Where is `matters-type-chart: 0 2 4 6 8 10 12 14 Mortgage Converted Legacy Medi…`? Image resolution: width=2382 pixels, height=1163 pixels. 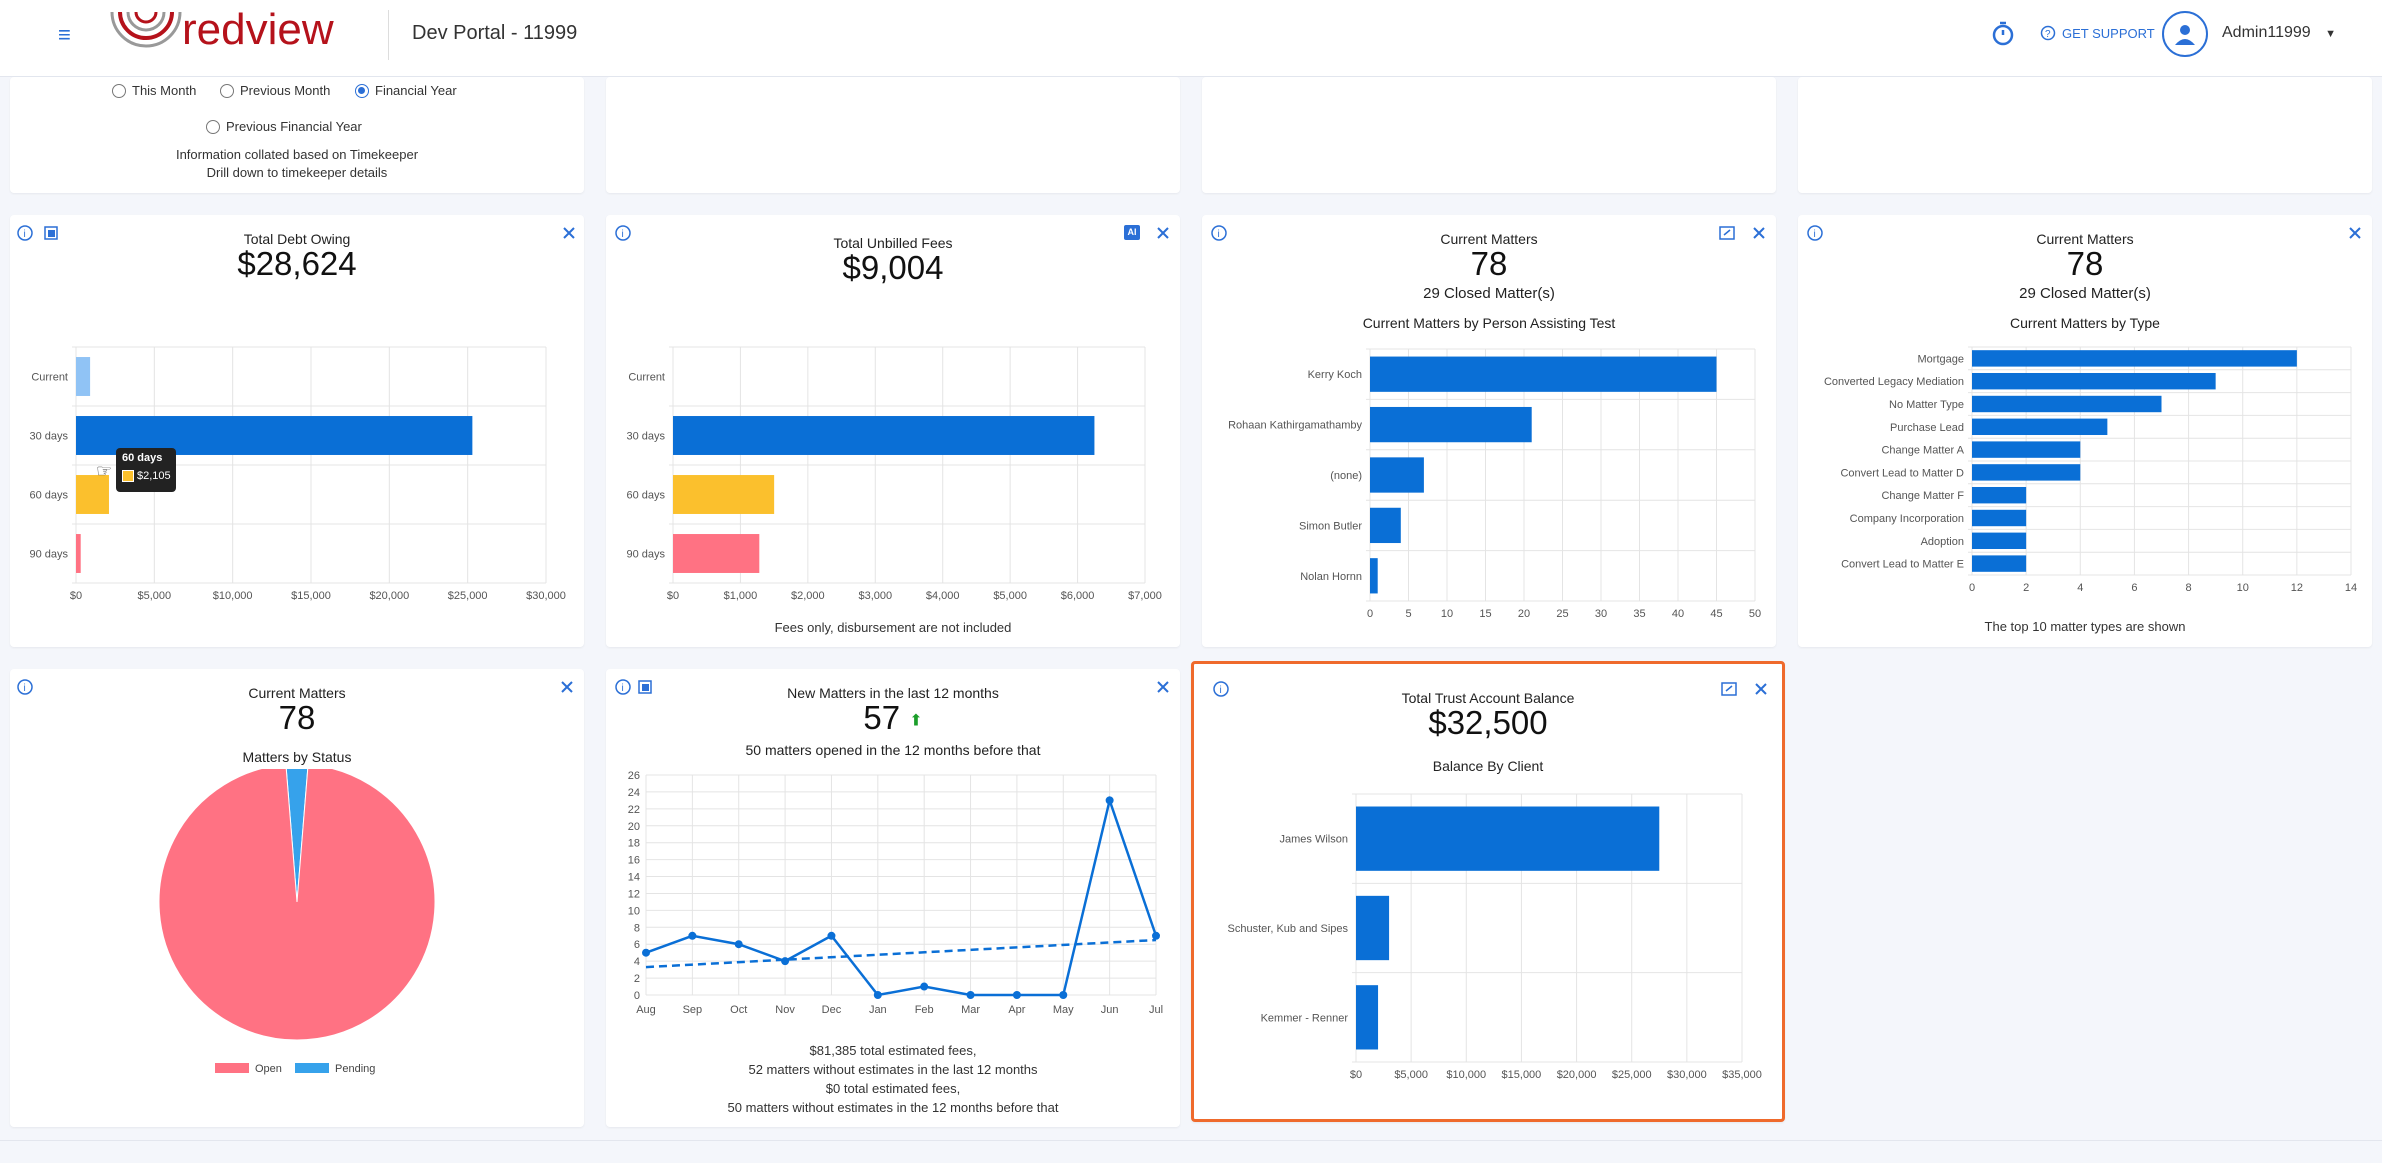
matters-type-chart: 0 2 4 6 8 10 12 14 Mortgage Converted Legacy Medi… is located at coordinates (2085, 478).